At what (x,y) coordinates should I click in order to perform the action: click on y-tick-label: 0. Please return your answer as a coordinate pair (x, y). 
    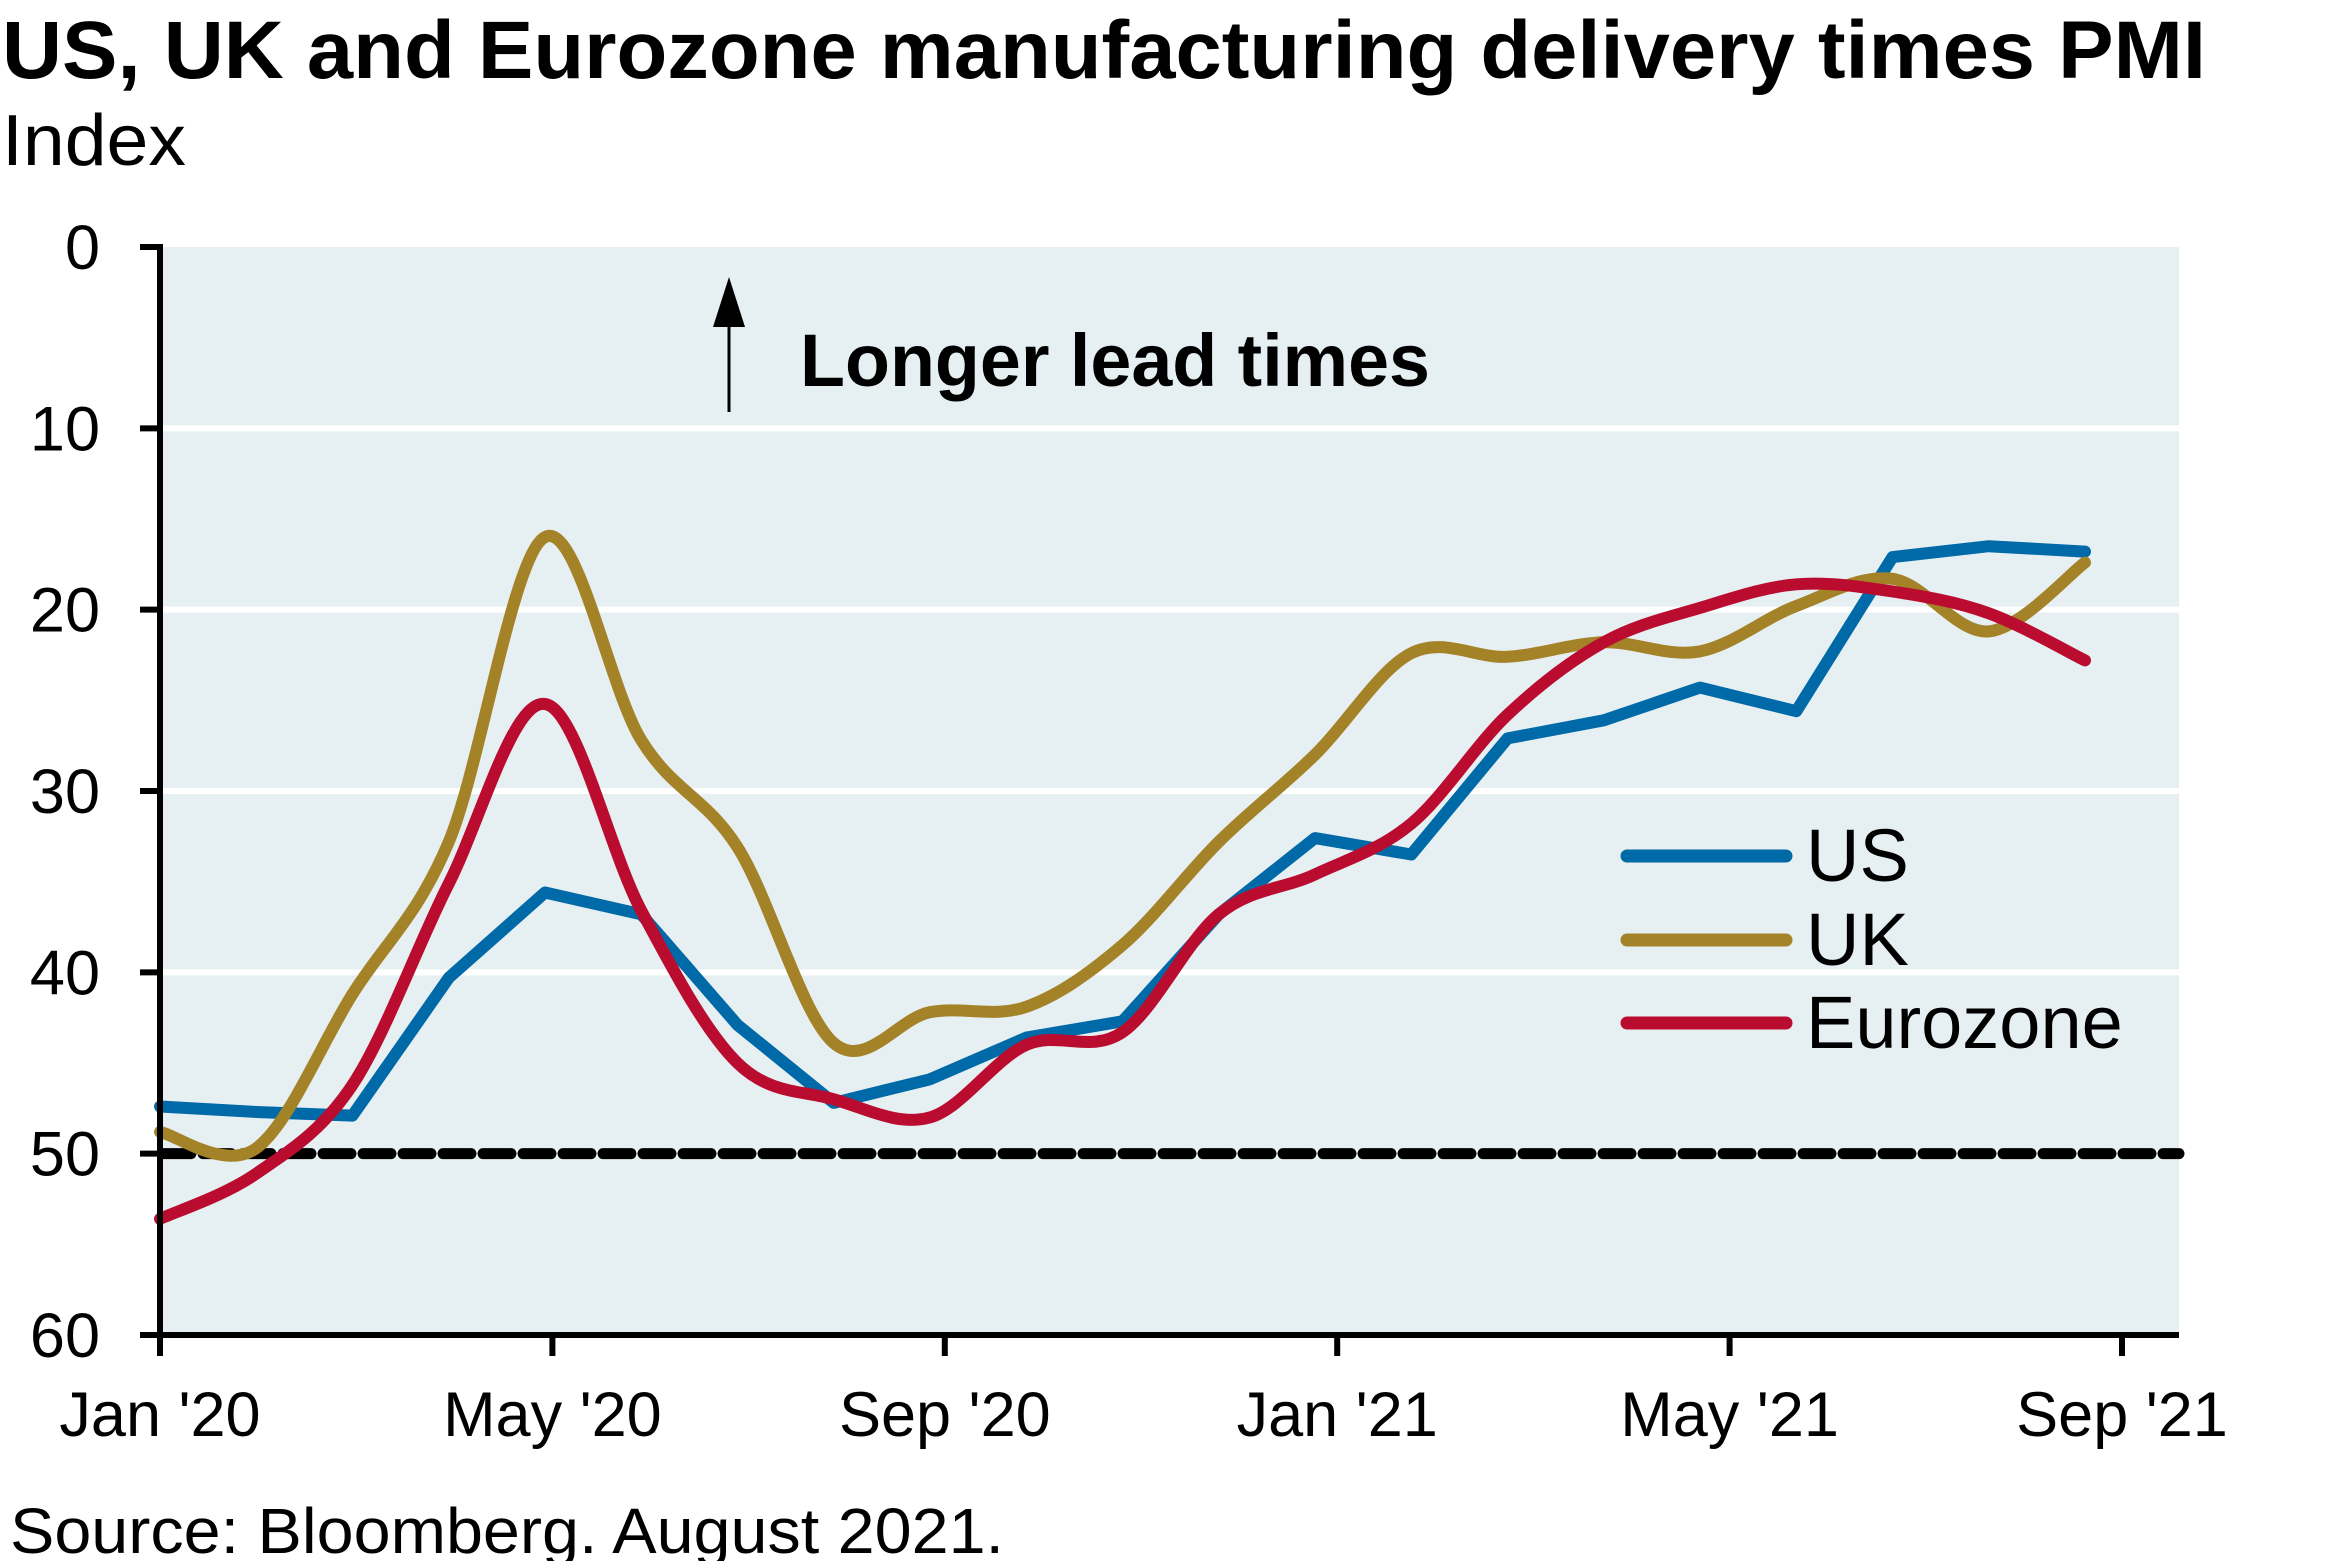
    Looking at the image, I should click on (82, 248).